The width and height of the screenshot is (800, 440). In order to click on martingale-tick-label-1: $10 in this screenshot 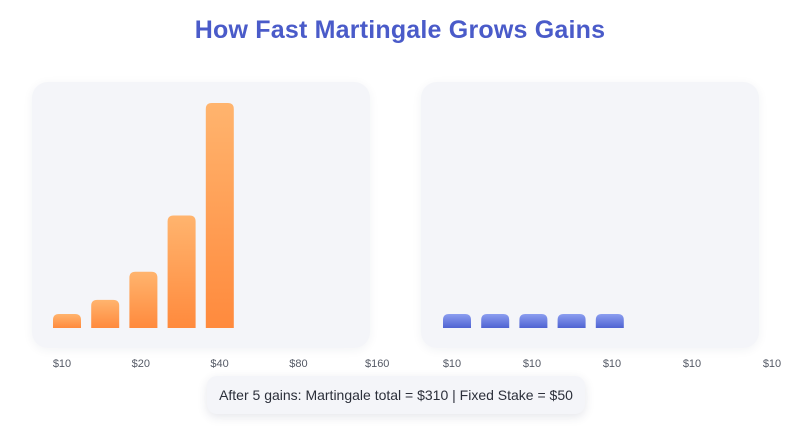, I will do `click(62, 364)`.